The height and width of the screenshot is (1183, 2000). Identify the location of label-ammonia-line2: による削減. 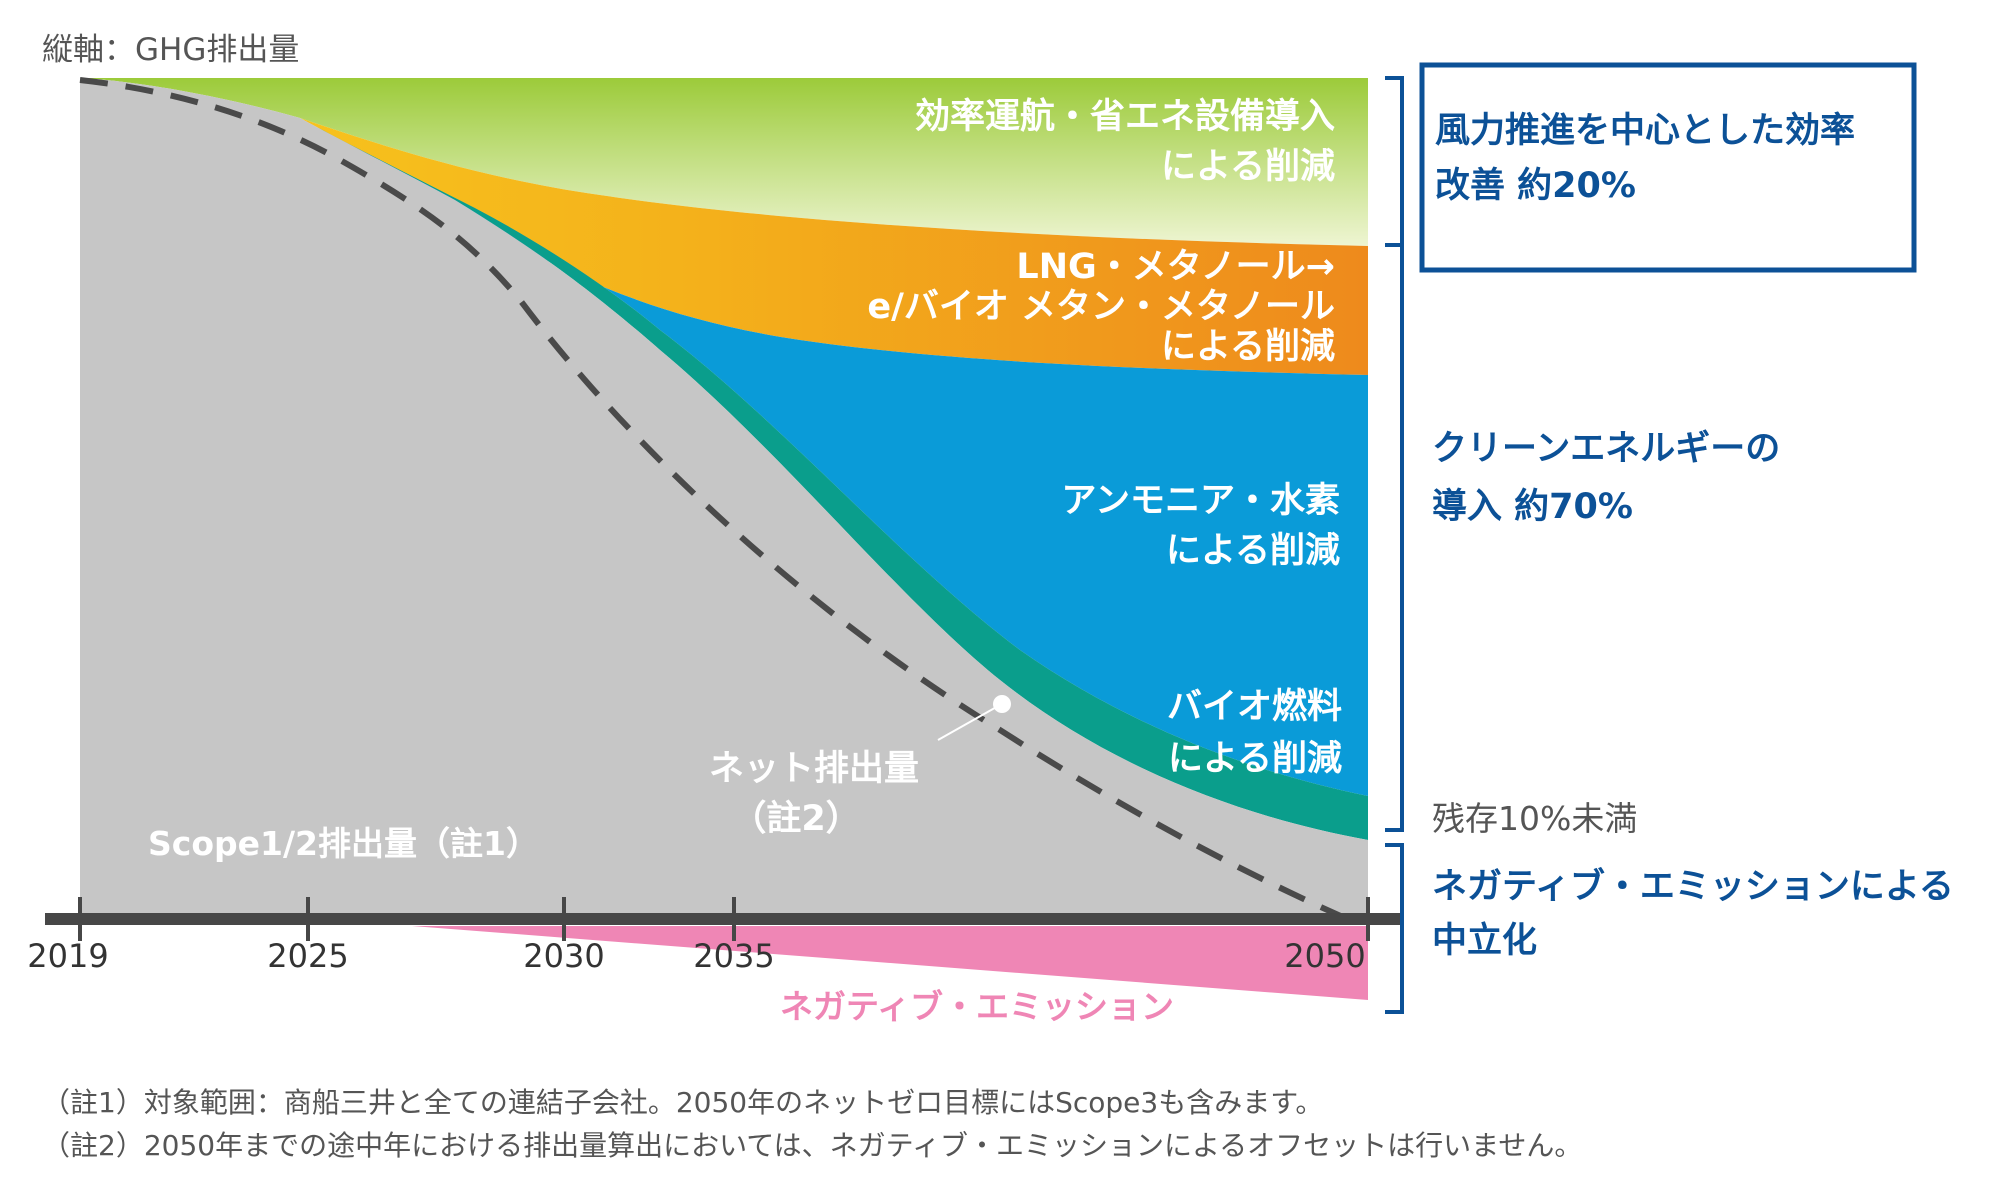
(1253, 551).